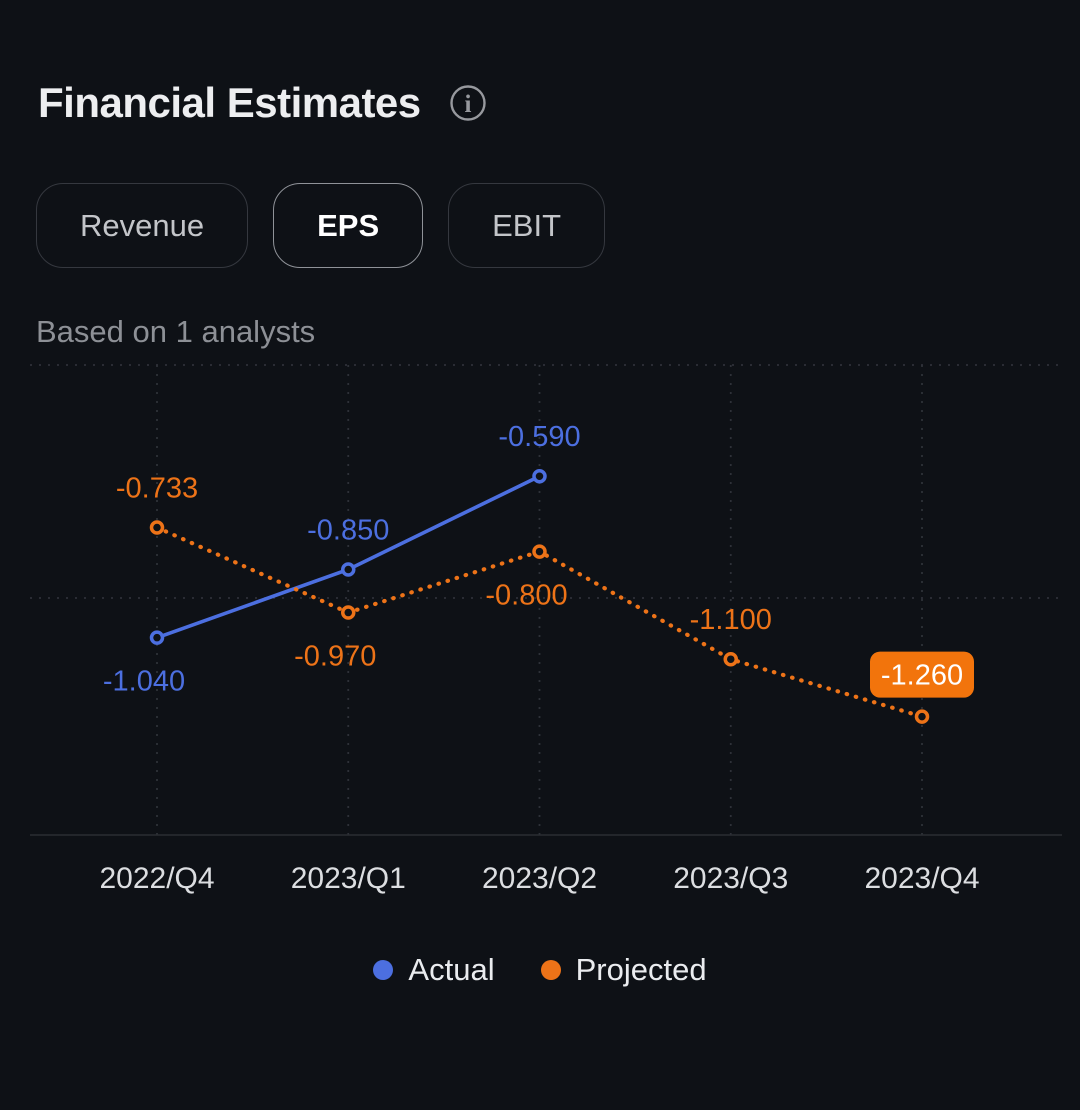  I want to click on header: Financial Estimates i, so click(263, 102).